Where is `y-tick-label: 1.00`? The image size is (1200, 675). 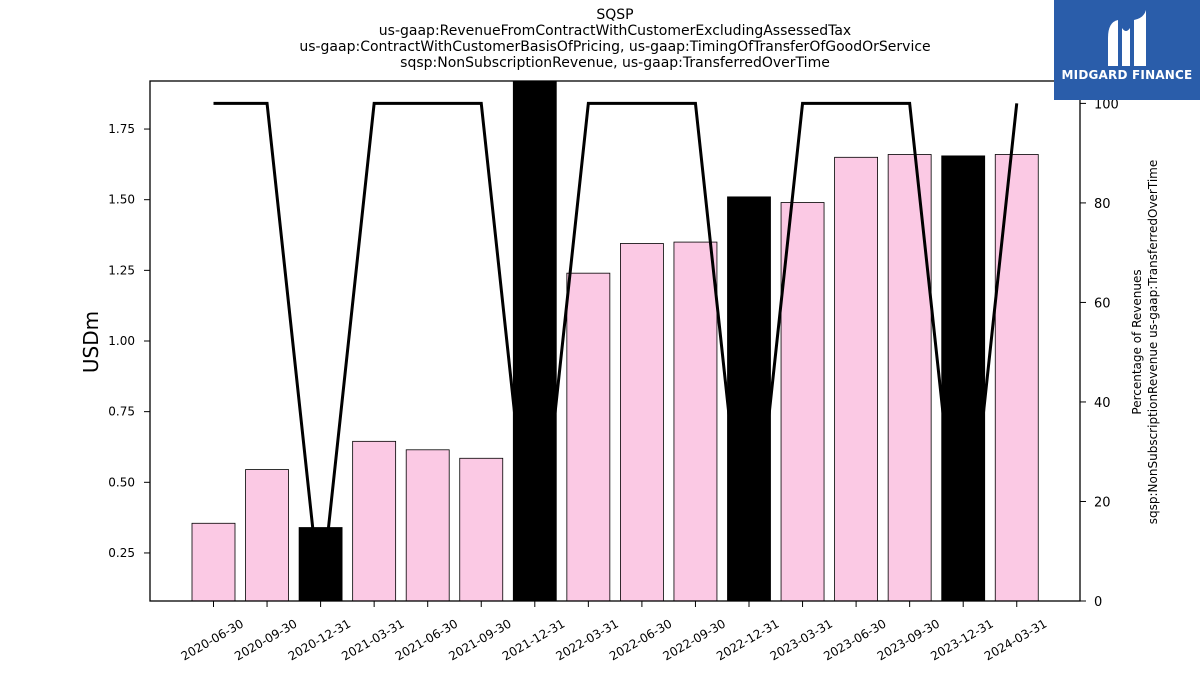 y-tick-label: 1.00 is located at coordinates (121, 341).